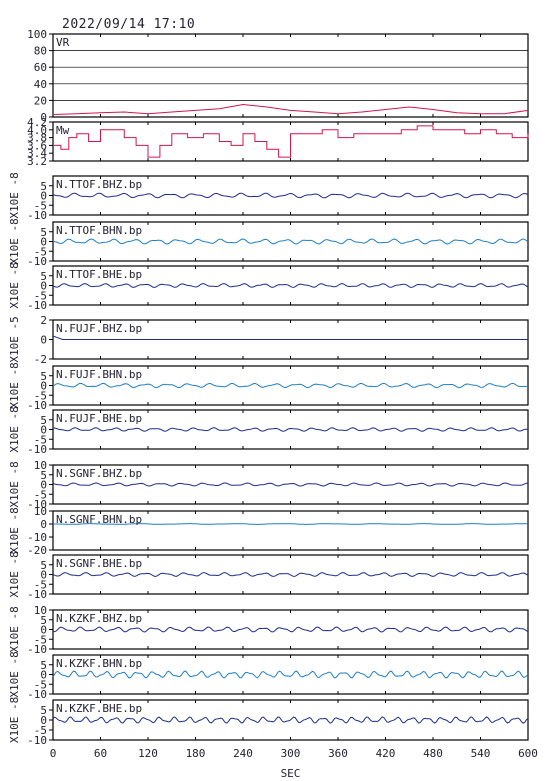 This screenshot has height=781, width=554. What do you see at coordinates (481, 753) in the screenshot?
I see `x-tick-label: 540` at bounding box center [481, 753].